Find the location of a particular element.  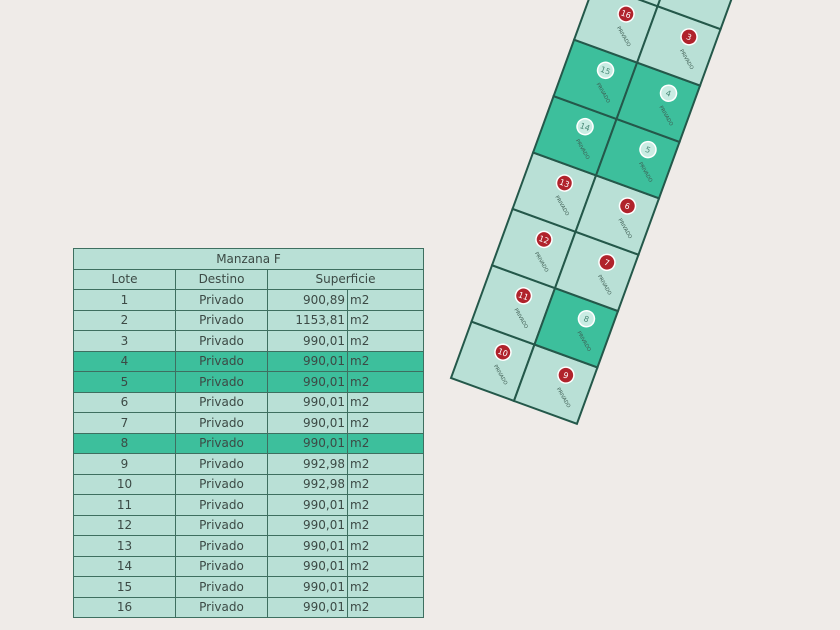

table-title: Manzana F is located at coordinates (248, 259).